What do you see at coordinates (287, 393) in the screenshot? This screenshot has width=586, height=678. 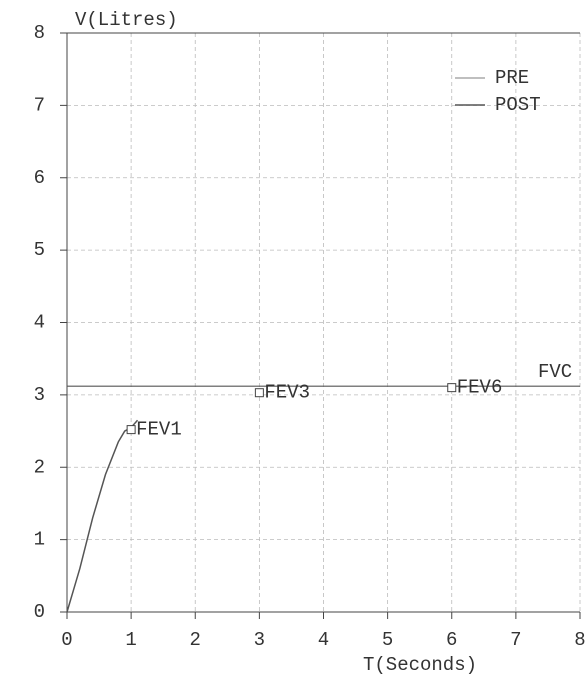 I see `marker-label: FEV3` at bounding box center [287, 393].